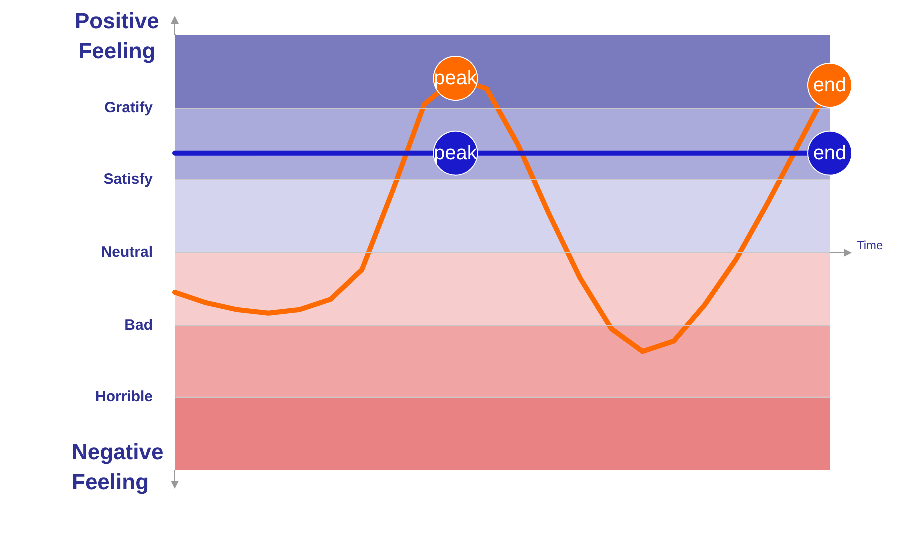  What do you see at coordinates (870, 245) in the screenshot?
I see `x-axis-title: Time` at bounding box center [870, 245].